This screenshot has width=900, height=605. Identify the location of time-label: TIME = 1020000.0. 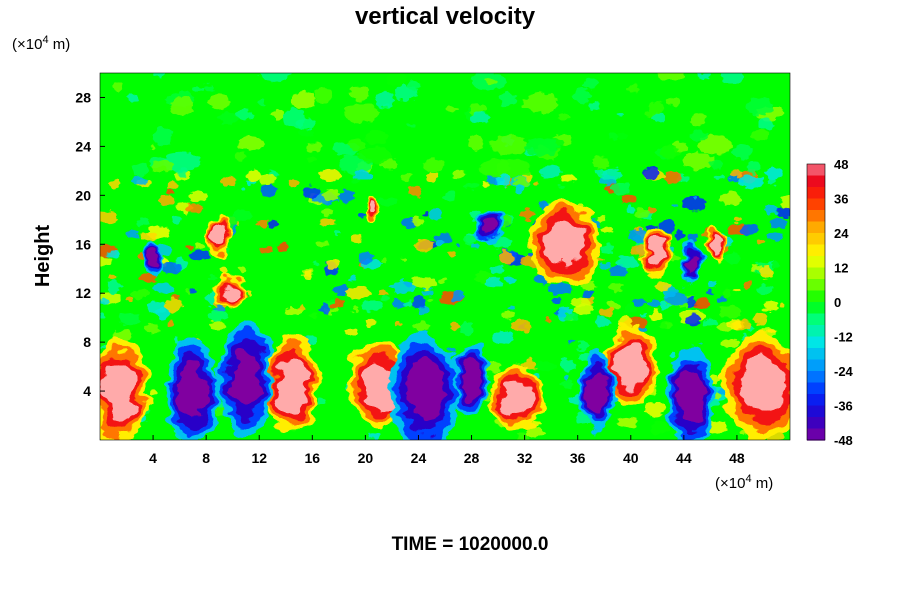
(470, 544).